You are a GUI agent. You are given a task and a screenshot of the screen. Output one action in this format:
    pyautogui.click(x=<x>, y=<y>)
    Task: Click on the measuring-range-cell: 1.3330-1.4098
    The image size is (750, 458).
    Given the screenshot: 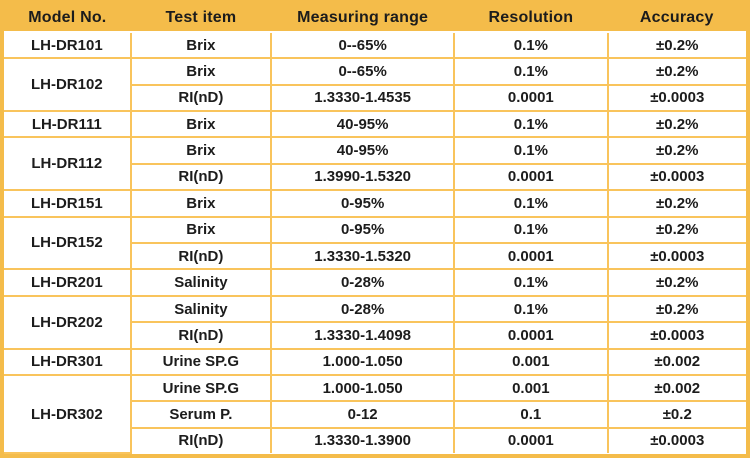 What is the action you would take?
    pyautogui.click(x=363, y=335)
    